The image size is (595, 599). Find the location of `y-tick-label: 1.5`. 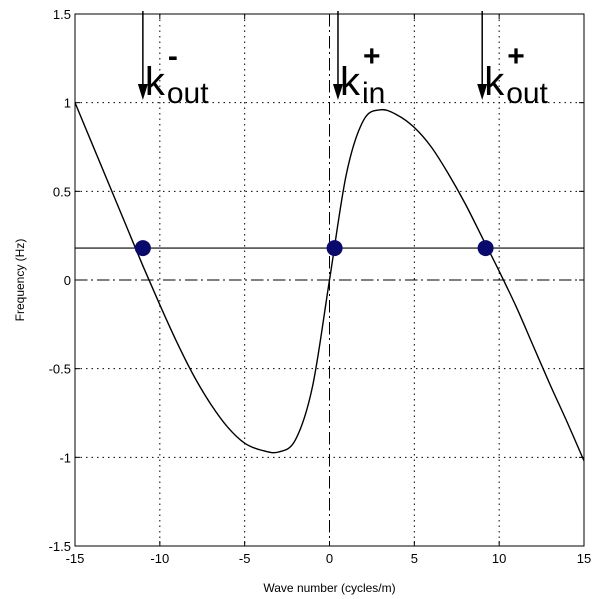

y-tick-label: 1.5 is located at coordinates (62, 14).